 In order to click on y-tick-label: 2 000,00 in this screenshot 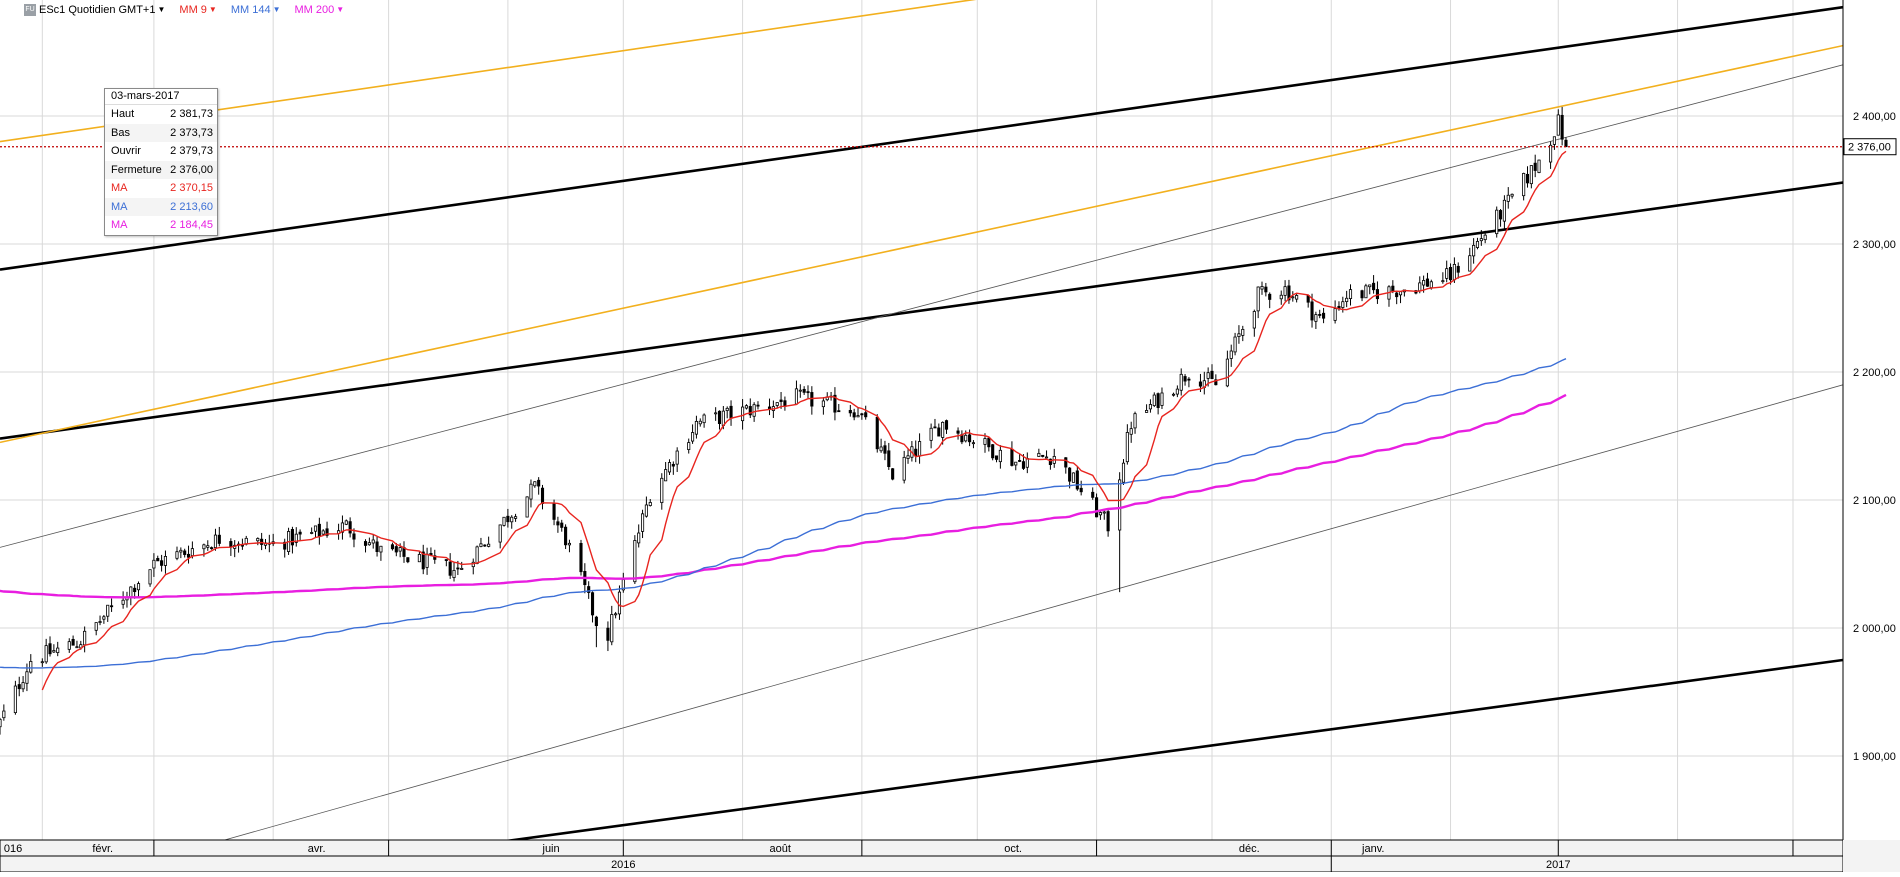, I will do `click(1874, 629)`.